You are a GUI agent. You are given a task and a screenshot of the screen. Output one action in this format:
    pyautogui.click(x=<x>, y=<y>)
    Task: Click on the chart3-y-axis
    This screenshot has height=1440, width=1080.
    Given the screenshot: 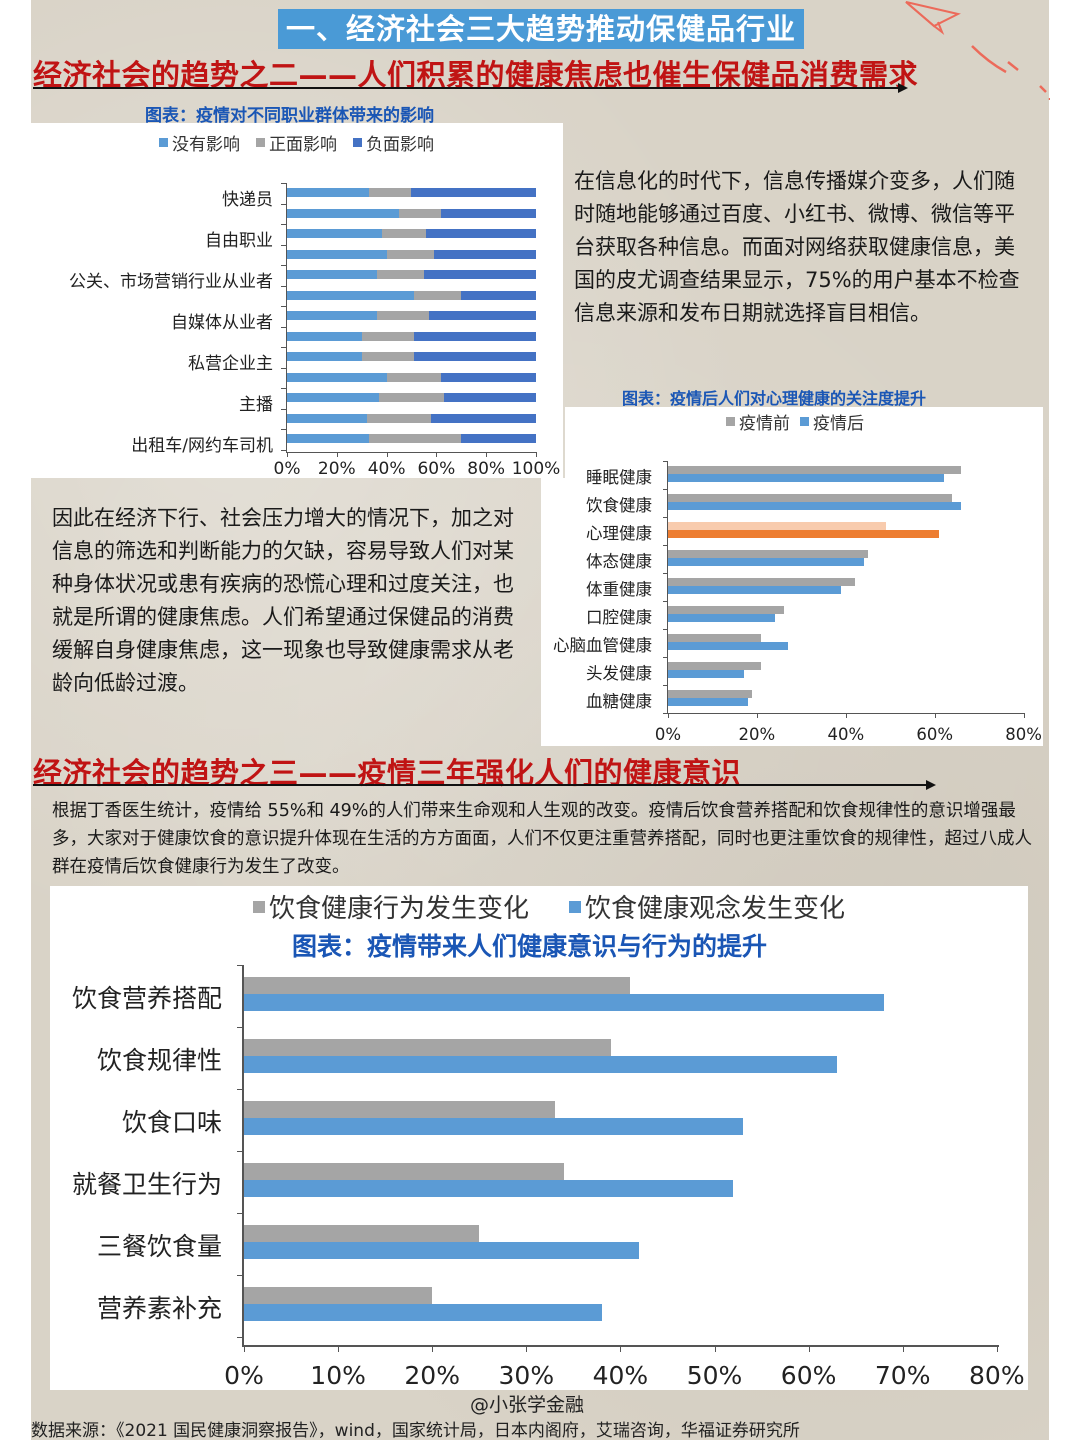 What is the action you would take?
    pyautogui.click(x=243, y=1155)
    